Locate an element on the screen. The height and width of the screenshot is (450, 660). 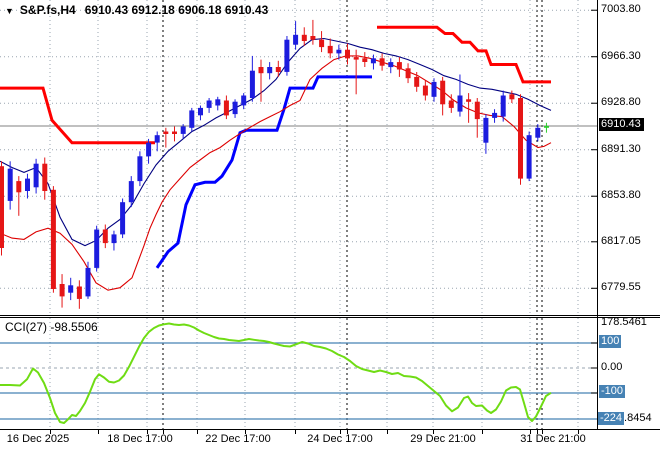
indicator-label: CCI(27) -98.5506 is located at coordinates (51, 327).